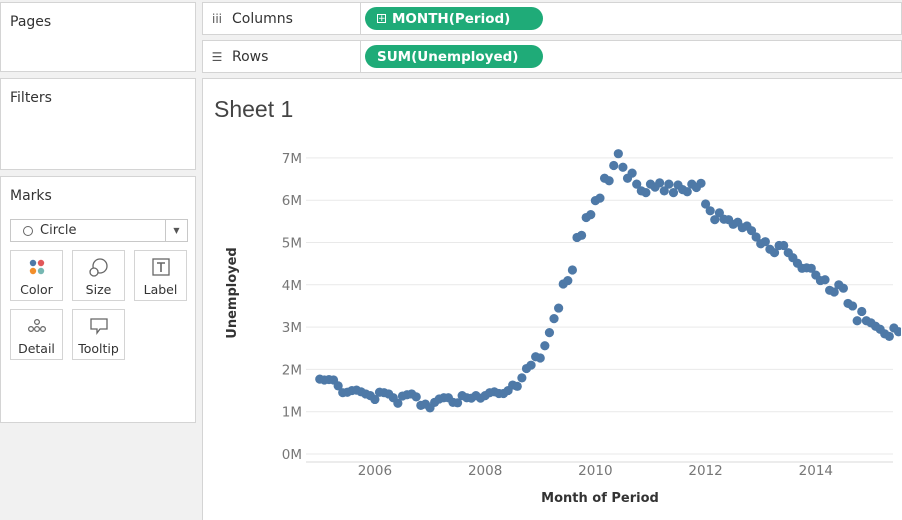 Image resolution: width=902 pixels, height=520 pixels. I want to click on y-axis-label: Unemployed, so click(232, 292).